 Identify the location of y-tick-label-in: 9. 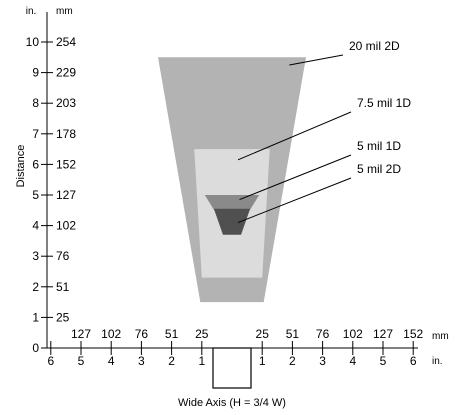
(35, 73).